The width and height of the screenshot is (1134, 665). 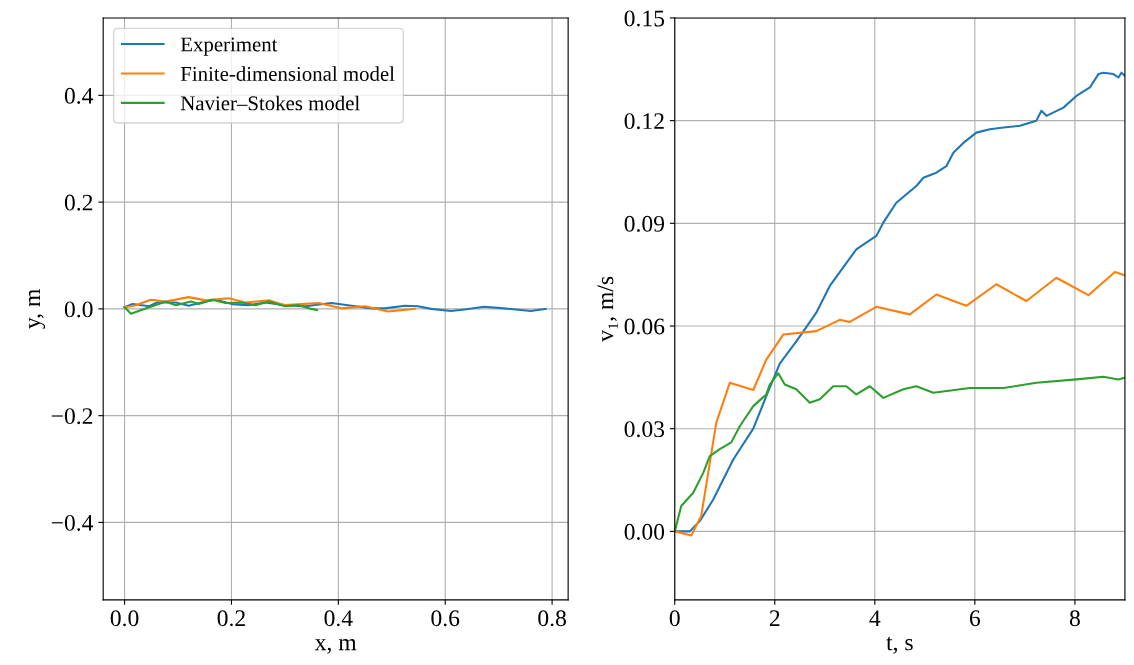 What do you see at coordinates (644, 223) in the screenshot?
I see `y-tick-label: 0.09` at bounding box center [644, 223].